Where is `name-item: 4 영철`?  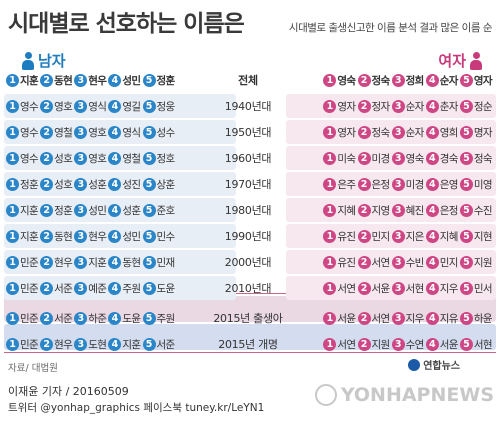
name-item: 4 영철 is located at coordinates (124, 158).